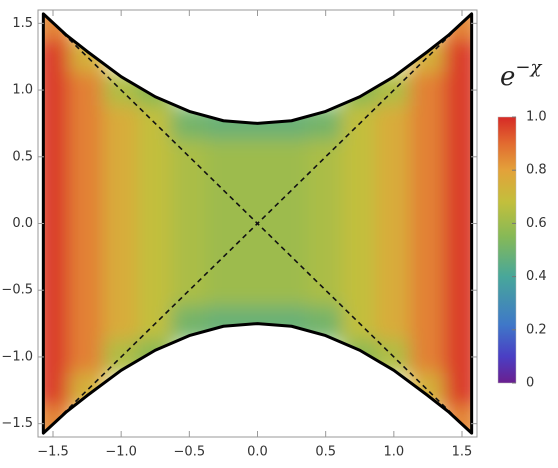  Describe the element at coordinates (325, 452) in the screenshot. I see `x-tick-label: 0.5` at that location.